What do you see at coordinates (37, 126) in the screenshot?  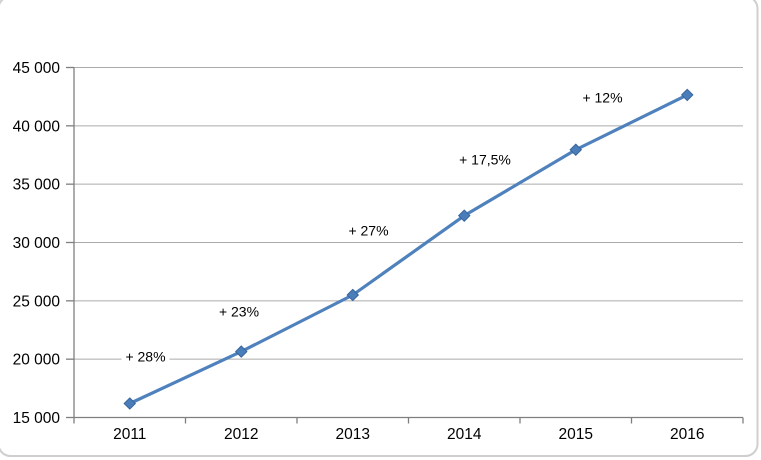 I see `y-tick-label: 40 000` at bounding box center [37, 126].